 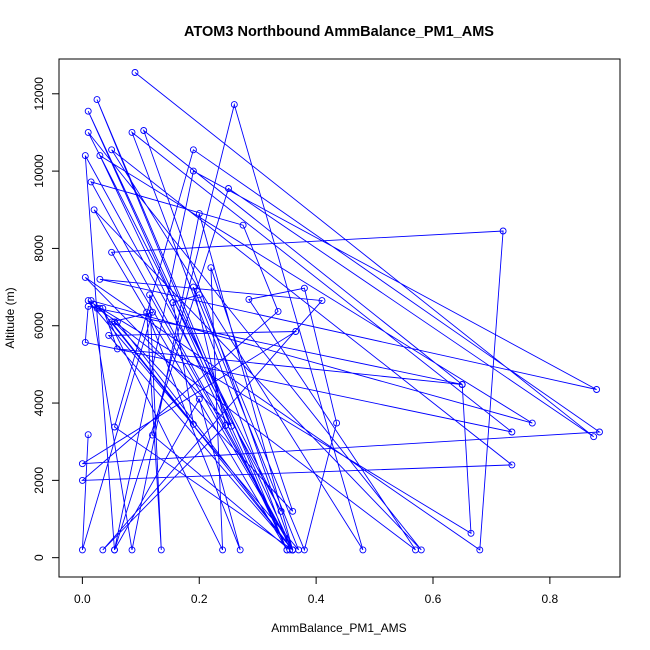 What do you see at coordinates (39, 94) in the screenshot?
I see `y-tick-label: 12000` at bounding box center [39, 94].